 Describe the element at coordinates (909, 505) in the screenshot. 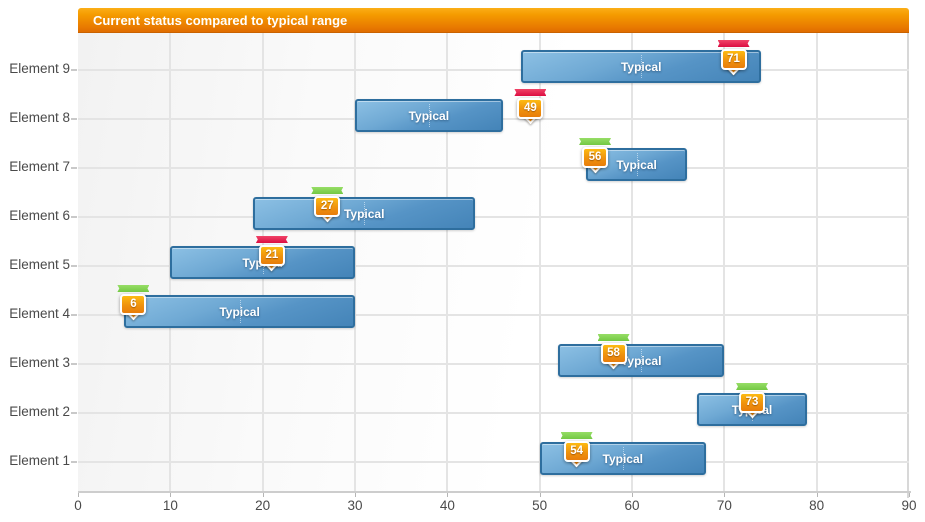

I see `x-axis-label: 90` at that location.